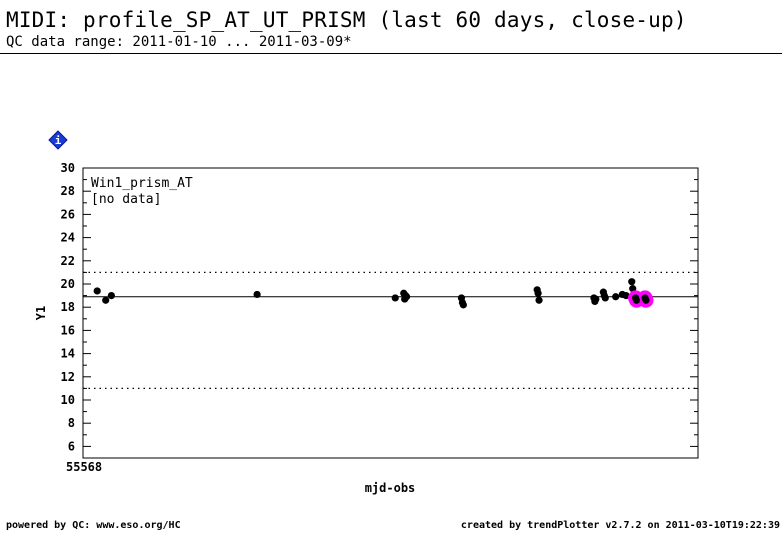  What do you see at coordinates (68, 377) in the screenshot?
I see `y-tick-label: 12` at bounding box center [68, 377].